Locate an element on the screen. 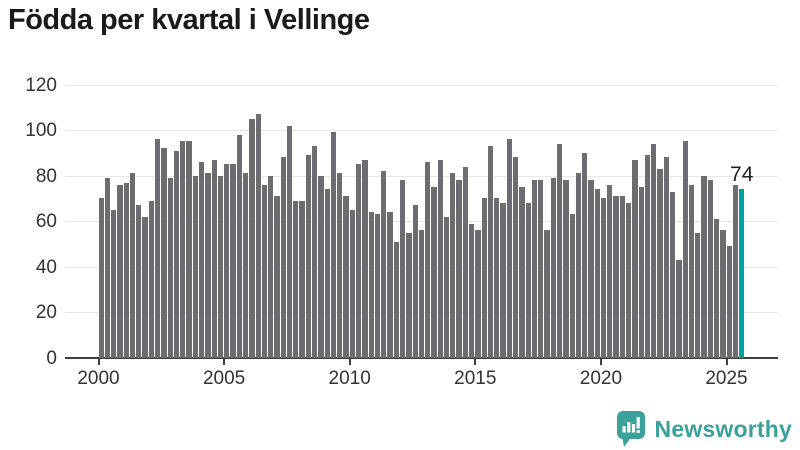 This screenshot has width=800, height=450. y-axis-tick-label: 80 is located at coordinates (46, 176).